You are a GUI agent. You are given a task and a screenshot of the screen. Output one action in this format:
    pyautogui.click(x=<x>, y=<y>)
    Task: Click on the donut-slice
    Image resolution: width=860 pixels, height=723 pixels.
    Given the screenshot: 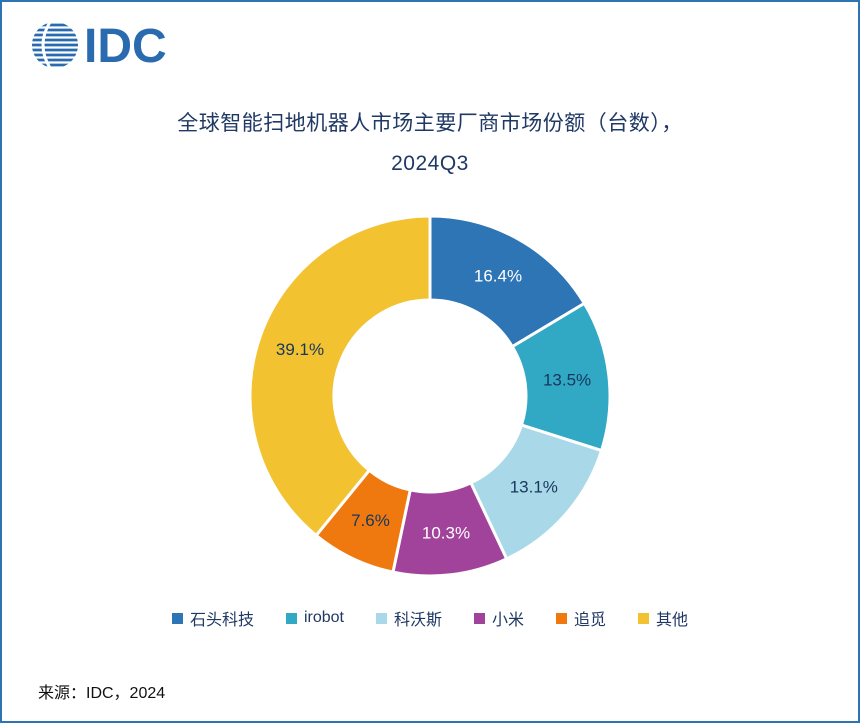 What is the action you would take?
    pyautogui.click(x=340, y=375)
    